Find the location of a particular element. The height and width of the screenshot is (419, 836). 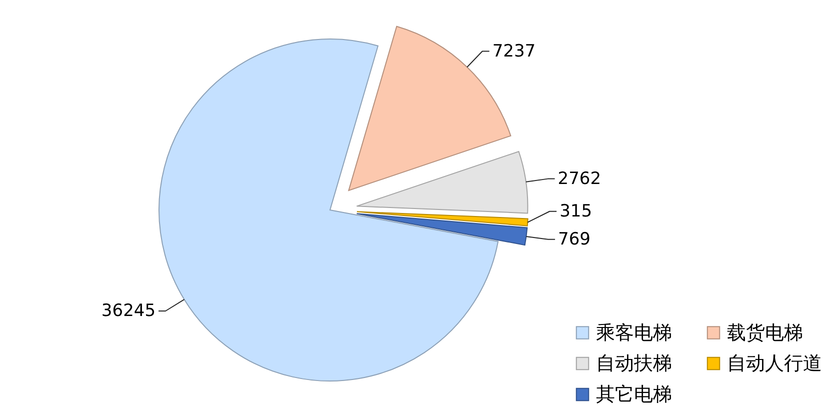

data-label: 7237 is located at coordinates (514, 51).